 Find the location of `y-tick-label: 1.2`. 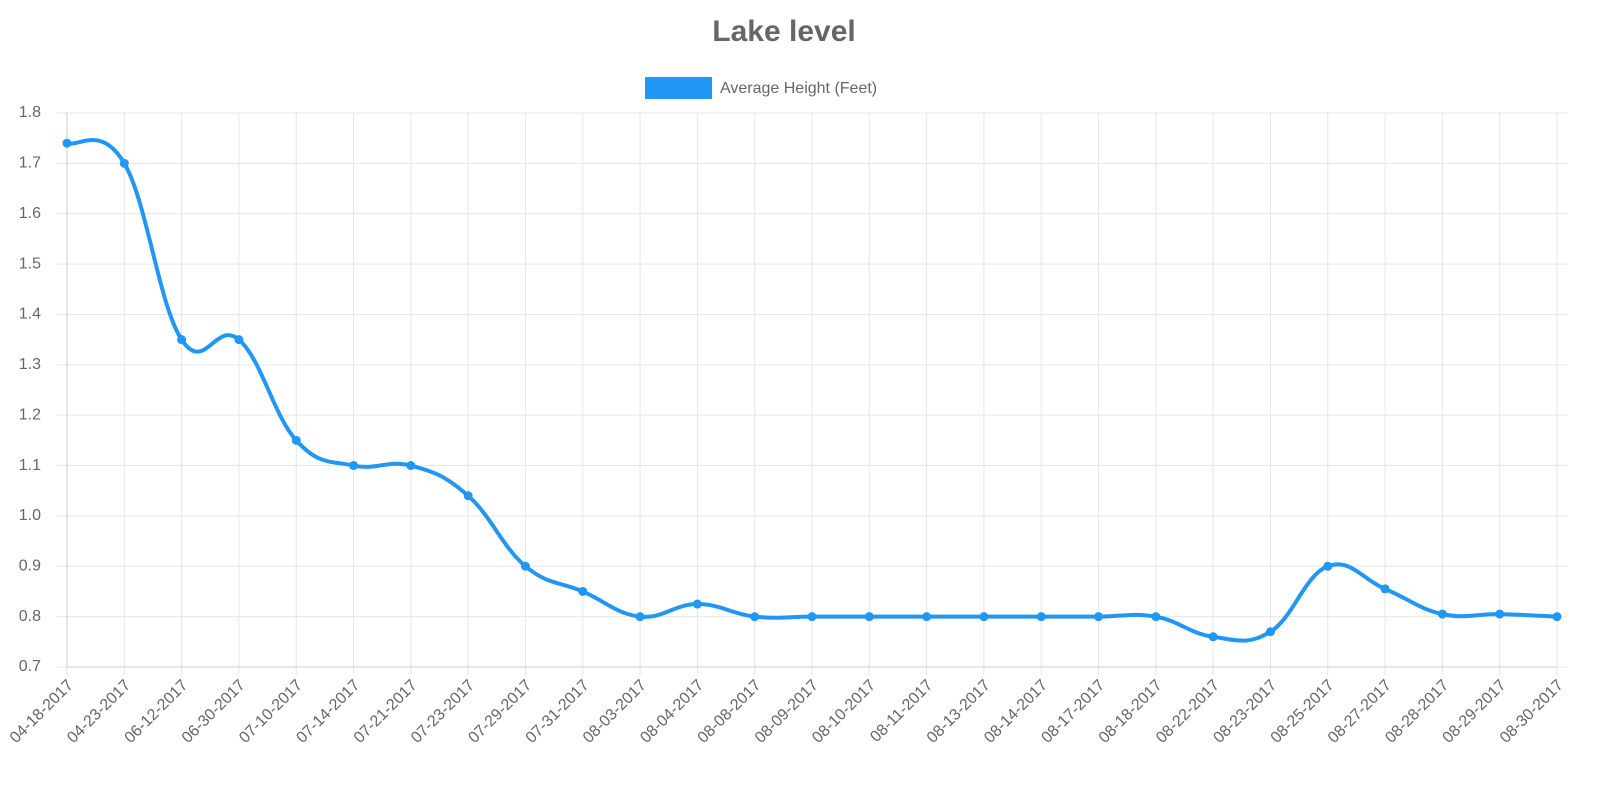

y-tick-label: 1.2 is located at coordinates (30, 414).